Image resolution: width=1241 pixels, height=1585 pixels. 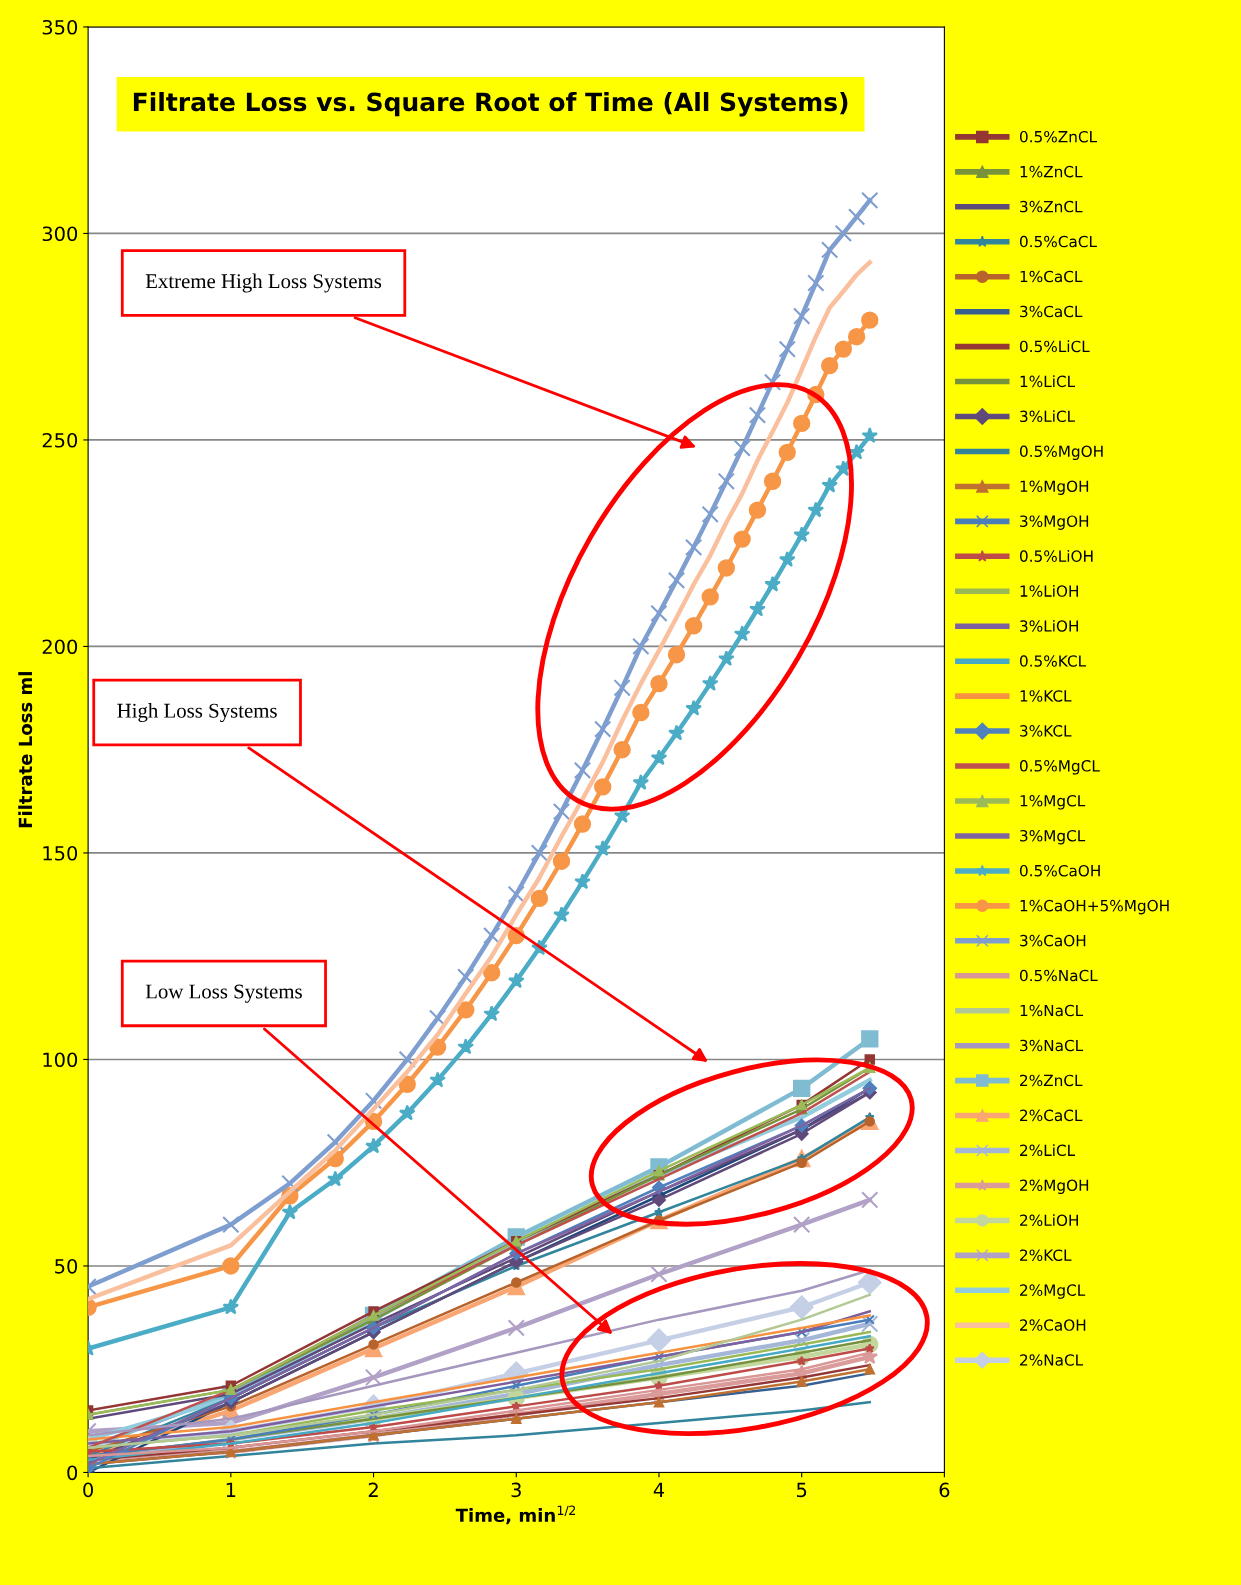 What do you see at coordinates (1048, 416) in the screenshot?
I see `legend-label: 3%LiCL` at bounding box center [1048, 416].